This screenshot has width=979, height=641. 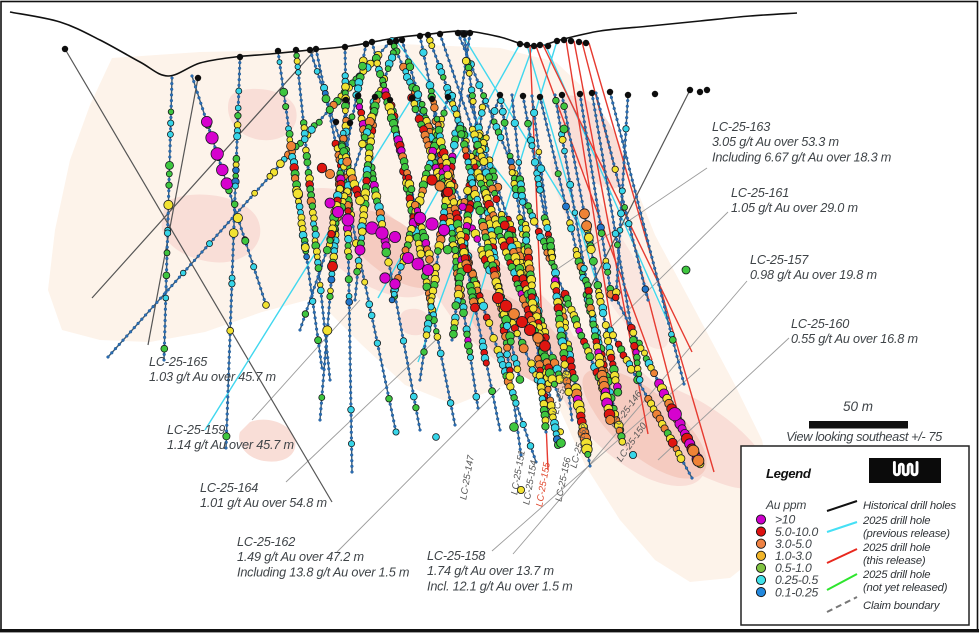 What do you see at coordinates (793, 544) in the screenshot?
I see `svg-text: 3.0-5.0` at bounding box center [793, 544].